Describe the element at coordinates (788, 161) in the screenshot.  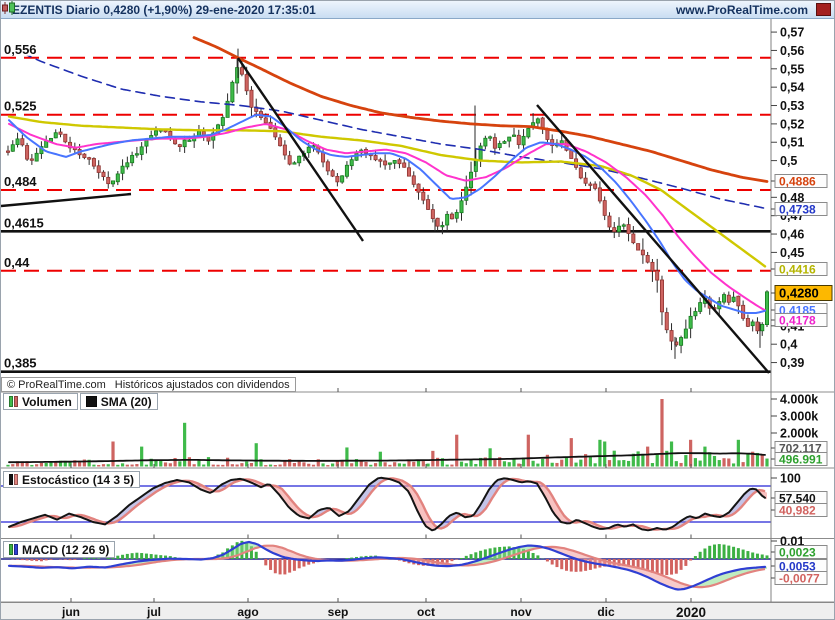
I see `axis-tick-label: 0,5` at that location.